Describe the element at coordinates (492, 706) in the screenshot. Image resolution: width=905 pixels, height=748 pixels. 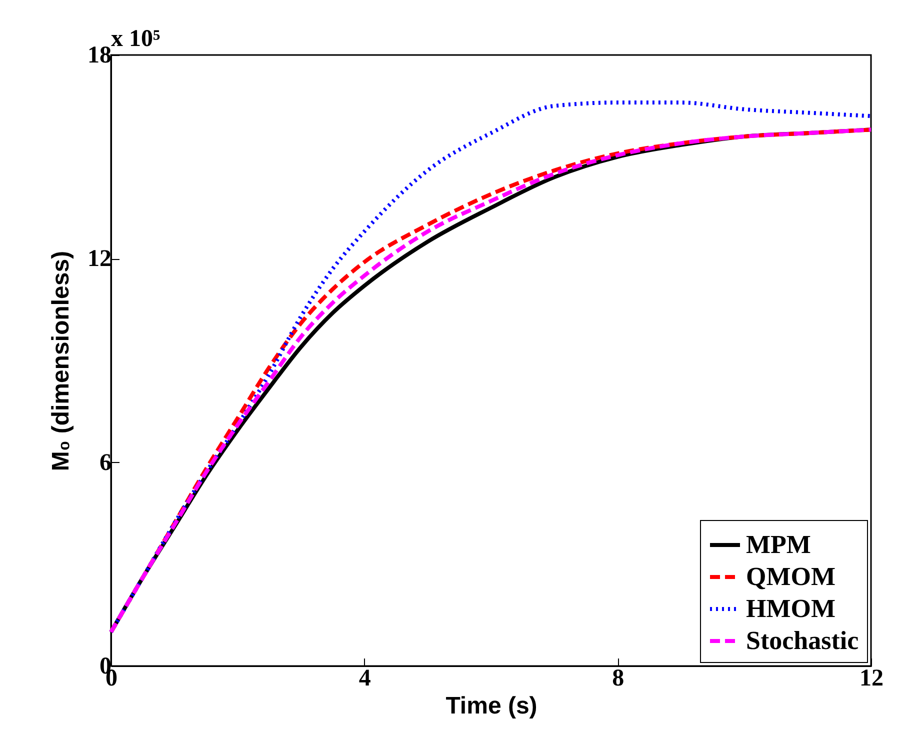
I see `x-axis-title: Time (s)` at that location.